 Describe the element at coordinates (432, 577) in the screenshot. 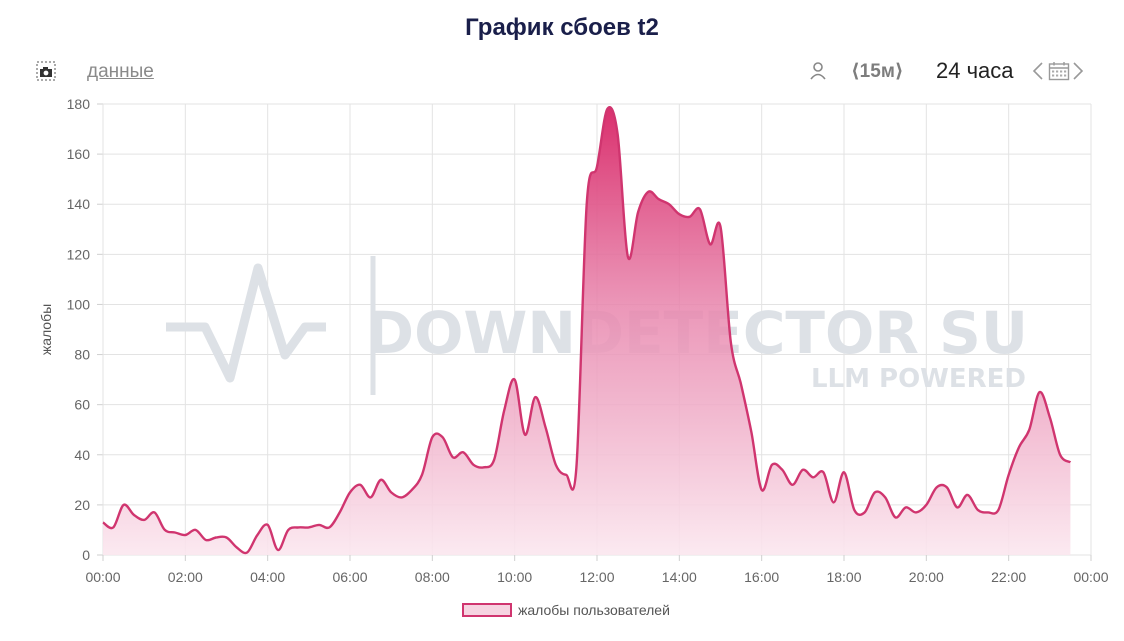

I see `x-tick-label: 08:00` at that location.